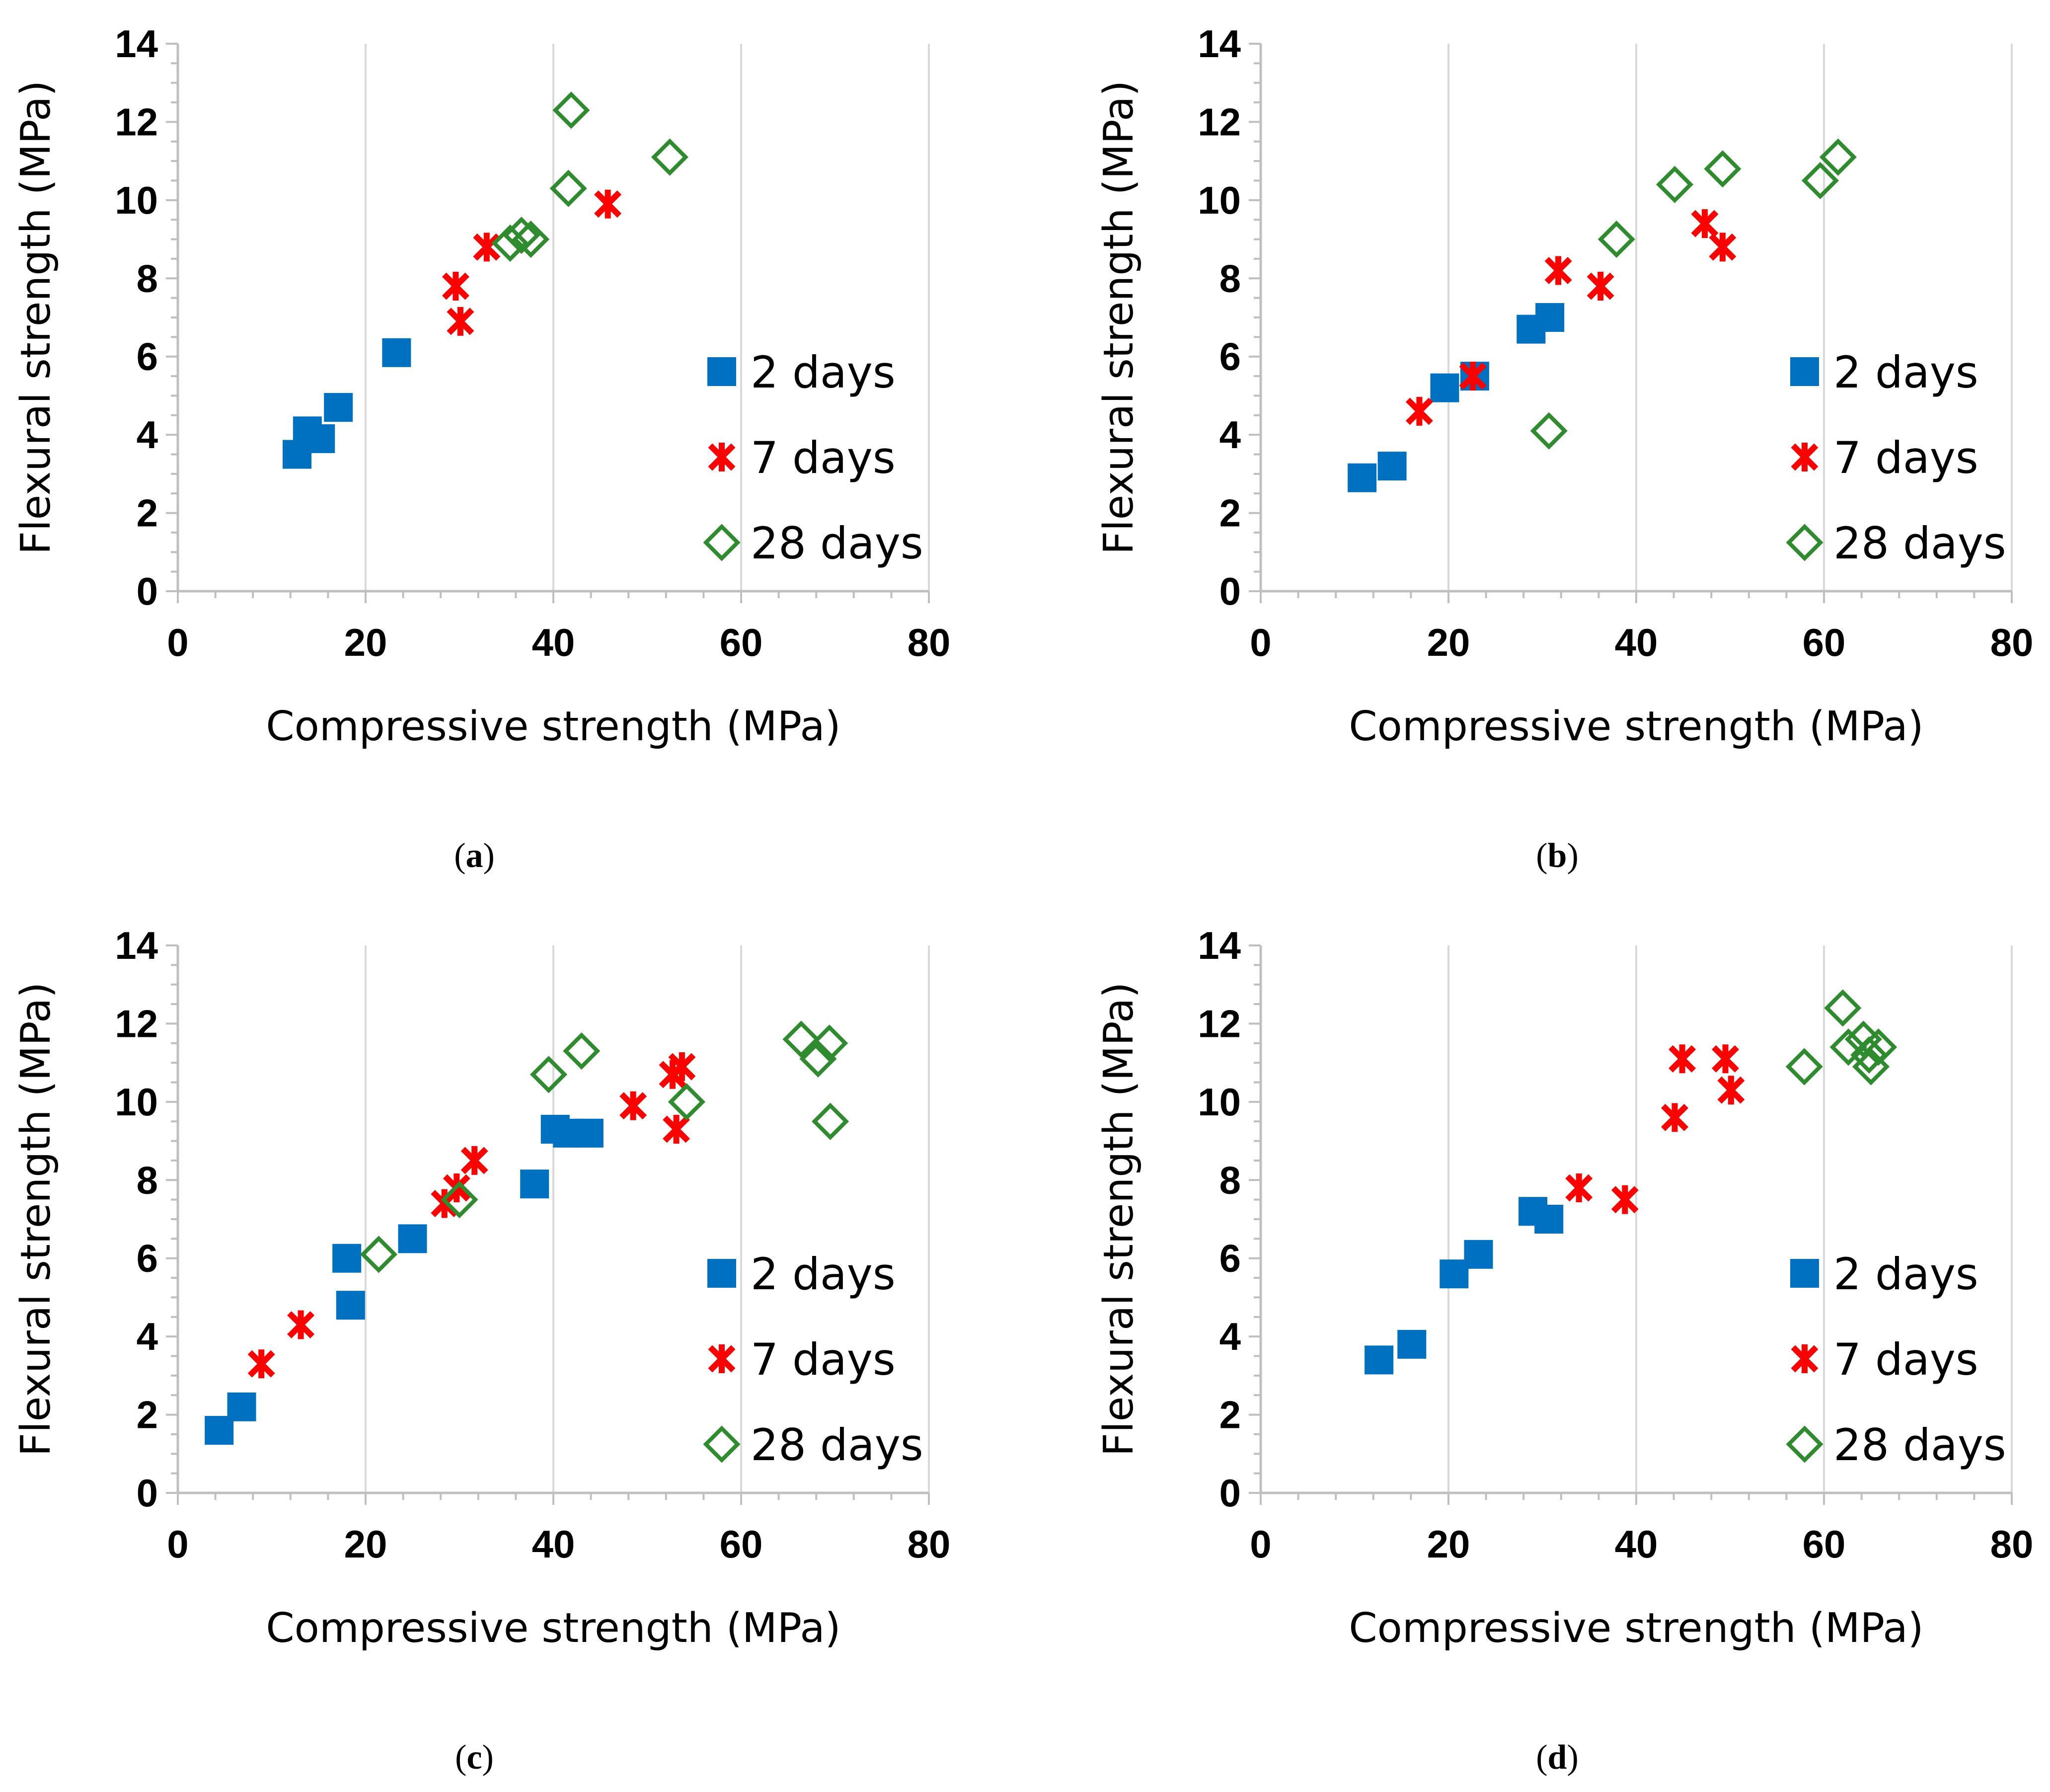  Describe the element at coordinates (1557, 1758) in the screenshot. I see `panel-caption: (d)` at that location.